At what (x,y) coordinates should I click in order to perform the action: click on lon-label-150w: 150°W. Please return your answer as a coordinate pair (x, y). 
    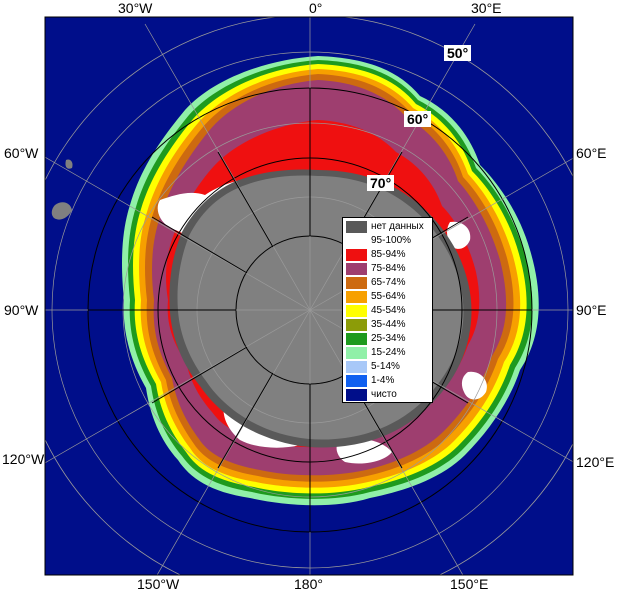
    Looking at the image, I should click on (158, 584).